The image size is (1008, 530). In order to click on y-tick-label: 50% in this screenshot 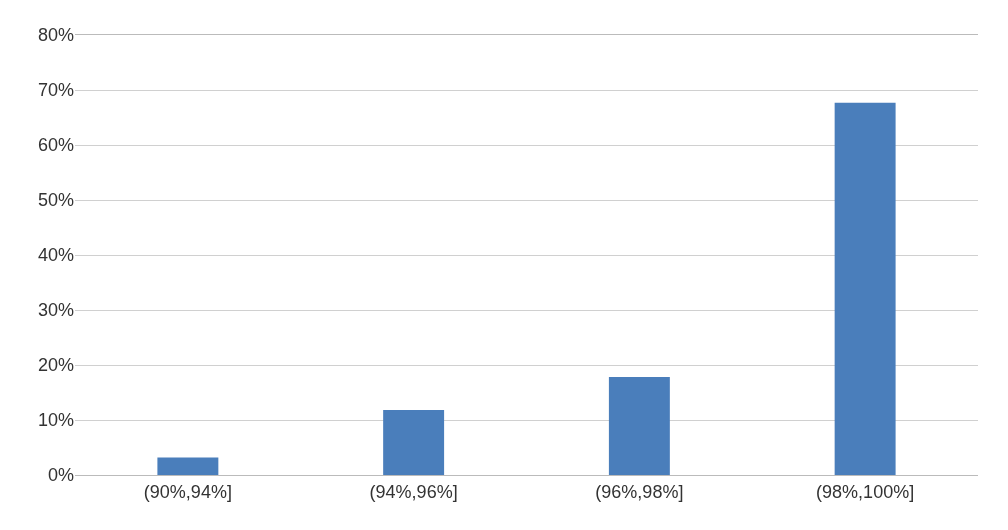, I will do `click(55, 200)`.